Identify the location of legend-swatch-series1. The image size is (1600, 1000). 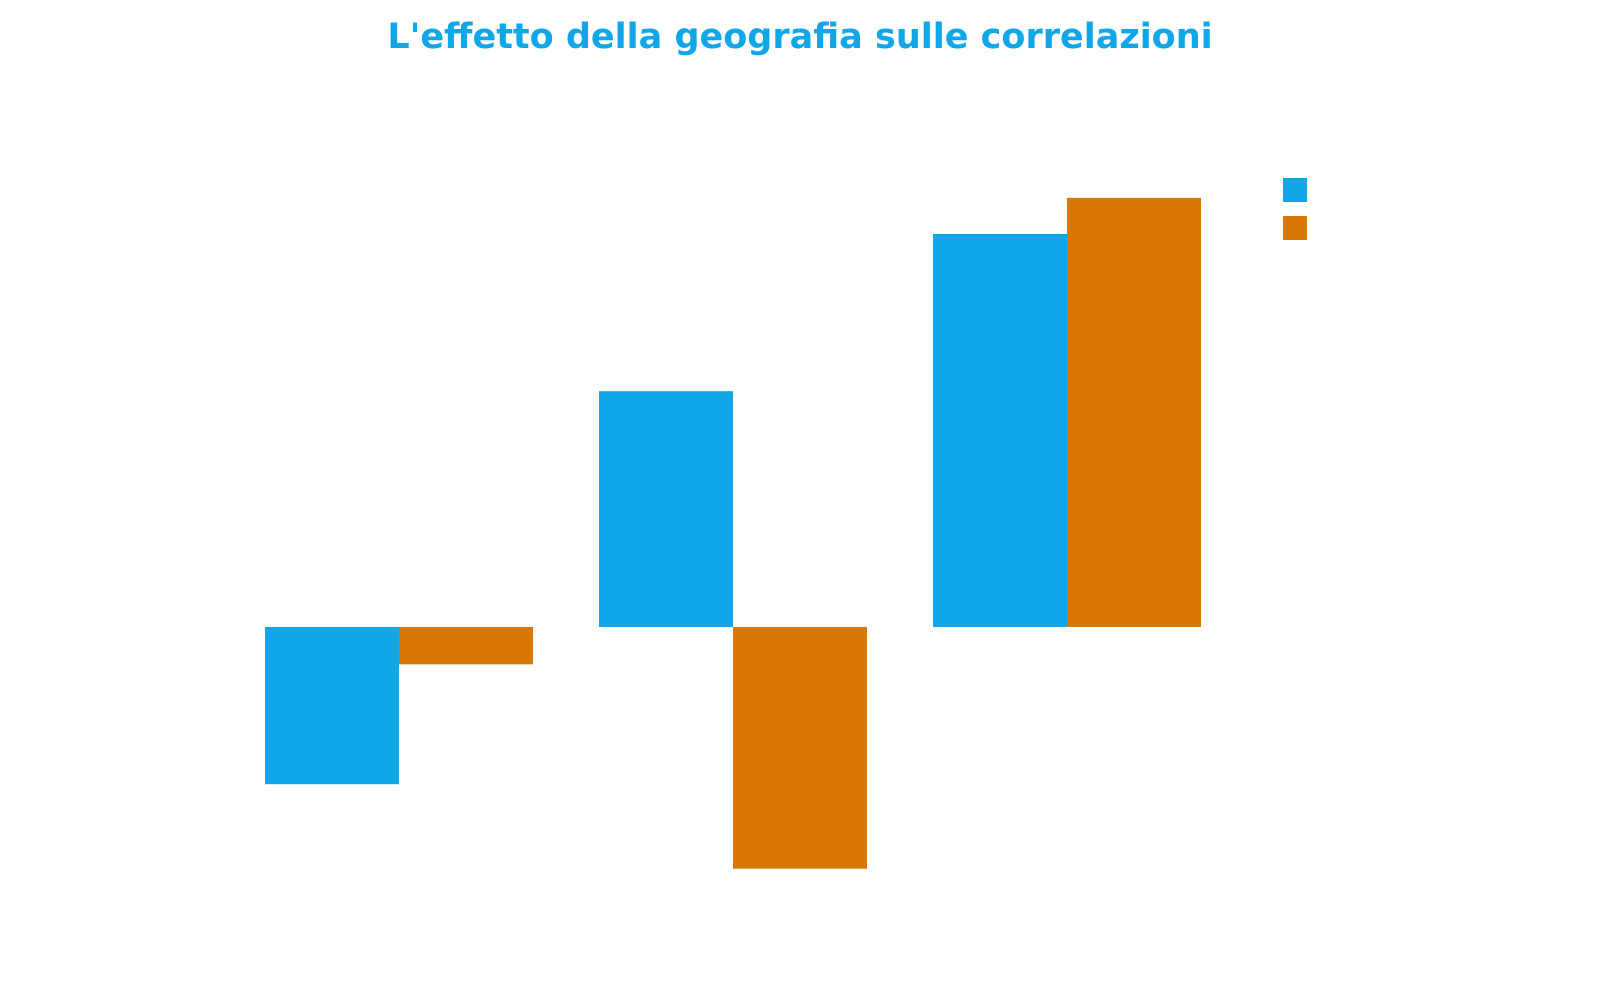
(1295, 190).